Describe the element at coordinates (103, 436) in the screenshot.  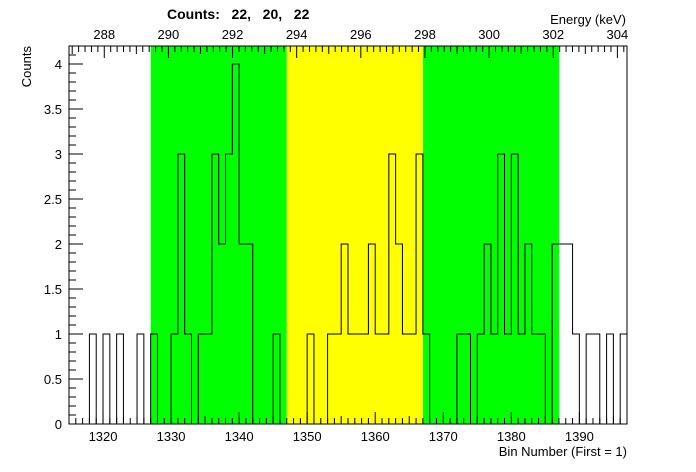
I see `x-tick-label: 1320` at that location.